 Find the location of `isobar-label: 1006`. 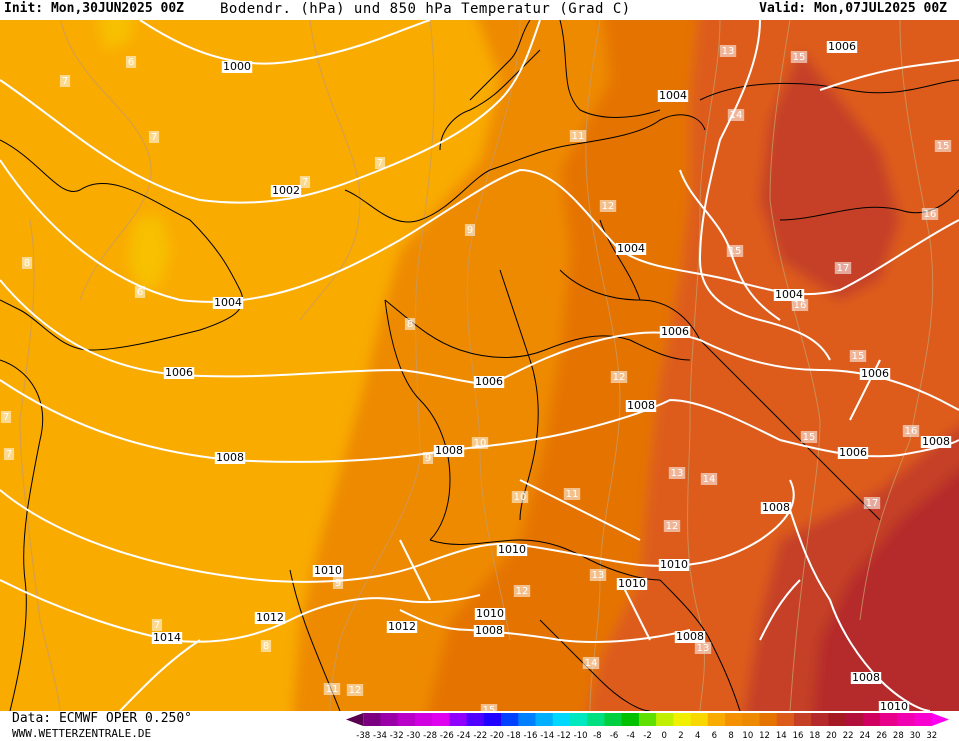

isobar-label: 1006 is located at coordinates (875, 373).